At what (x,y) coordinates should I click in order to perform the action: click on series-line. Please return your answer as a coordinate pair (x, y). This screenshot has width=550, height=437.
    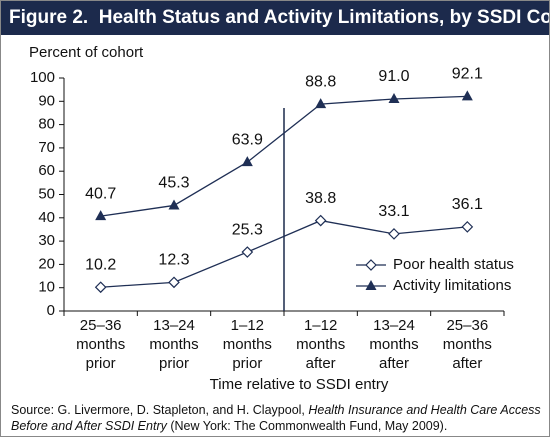
    Looking at the image, I should click on (284, 253).